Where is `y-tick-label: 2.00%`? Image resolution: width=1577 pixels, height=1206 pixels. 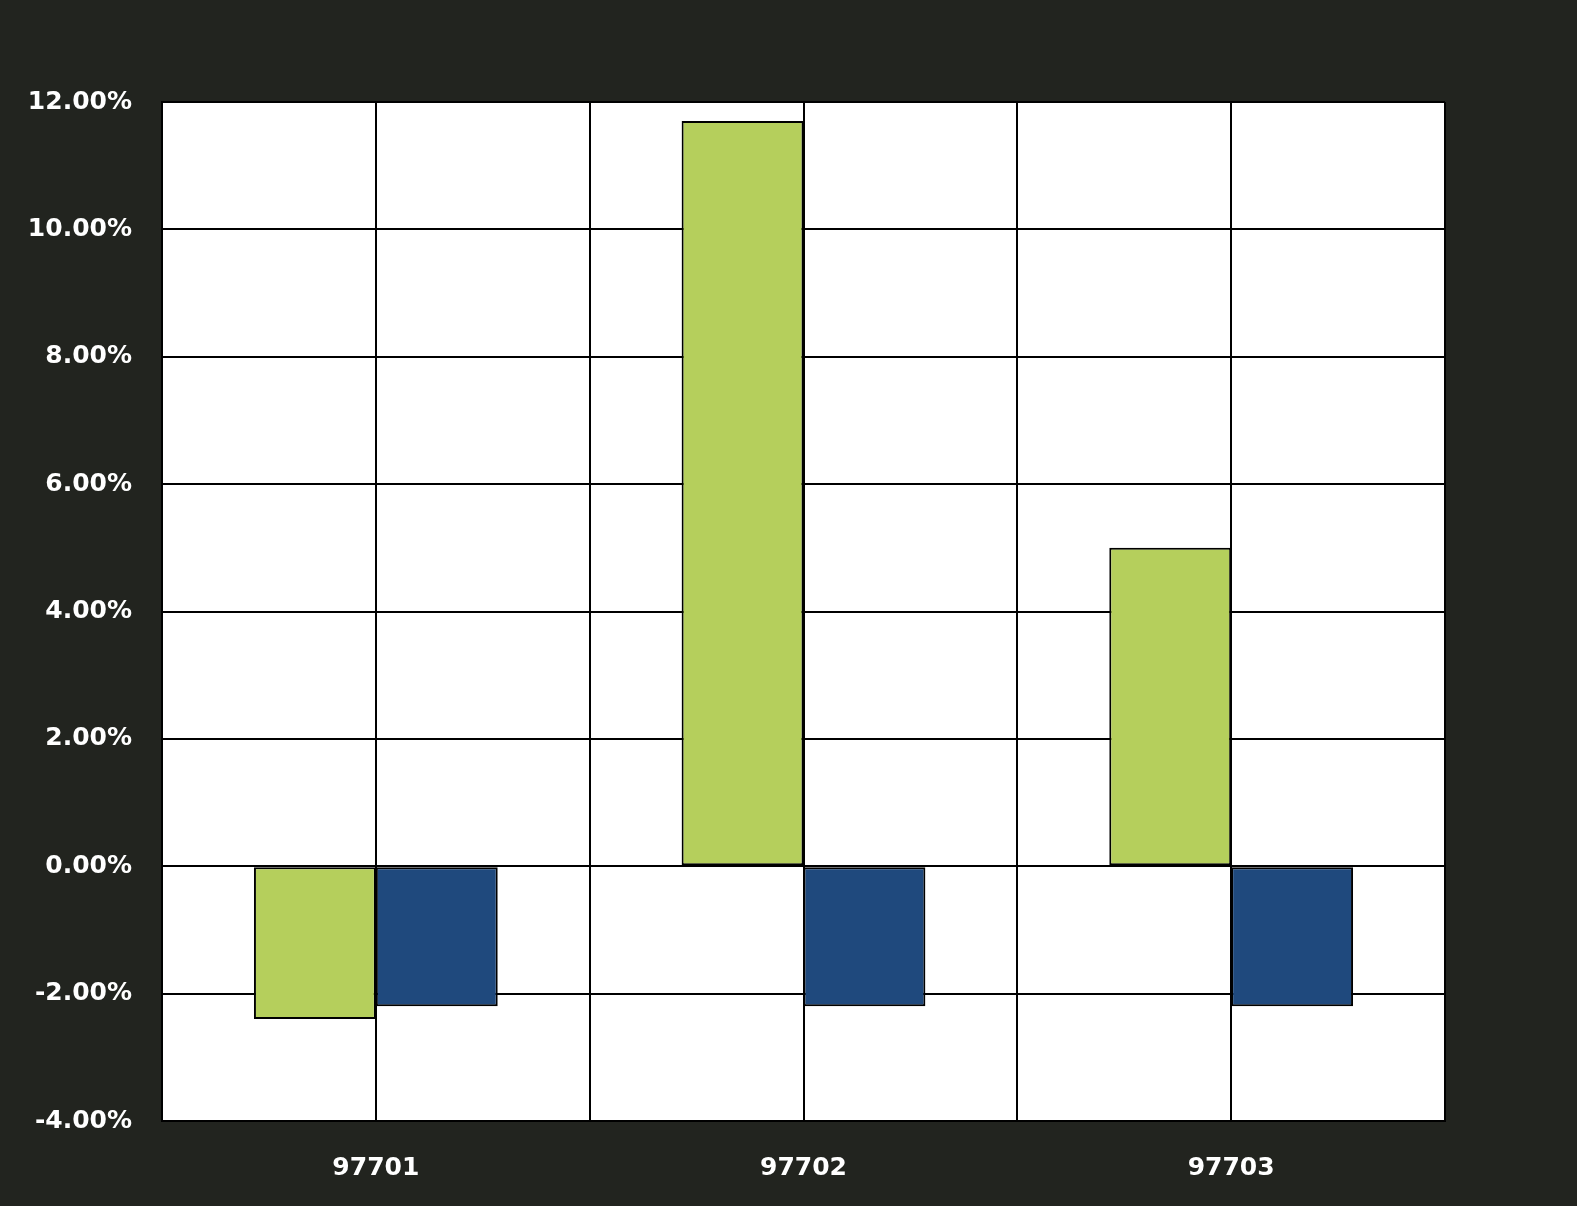
y-tick-label: 2.00% is located at coordinates (88, 737).